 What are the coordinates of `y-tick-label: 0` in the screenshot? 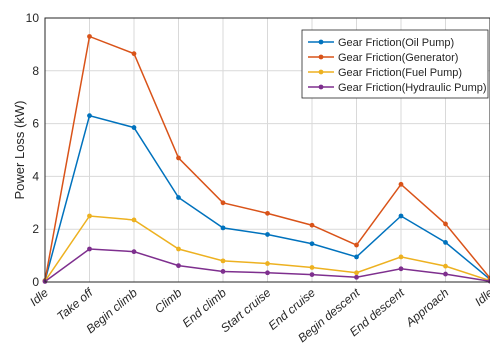 It's located at (35, 282).